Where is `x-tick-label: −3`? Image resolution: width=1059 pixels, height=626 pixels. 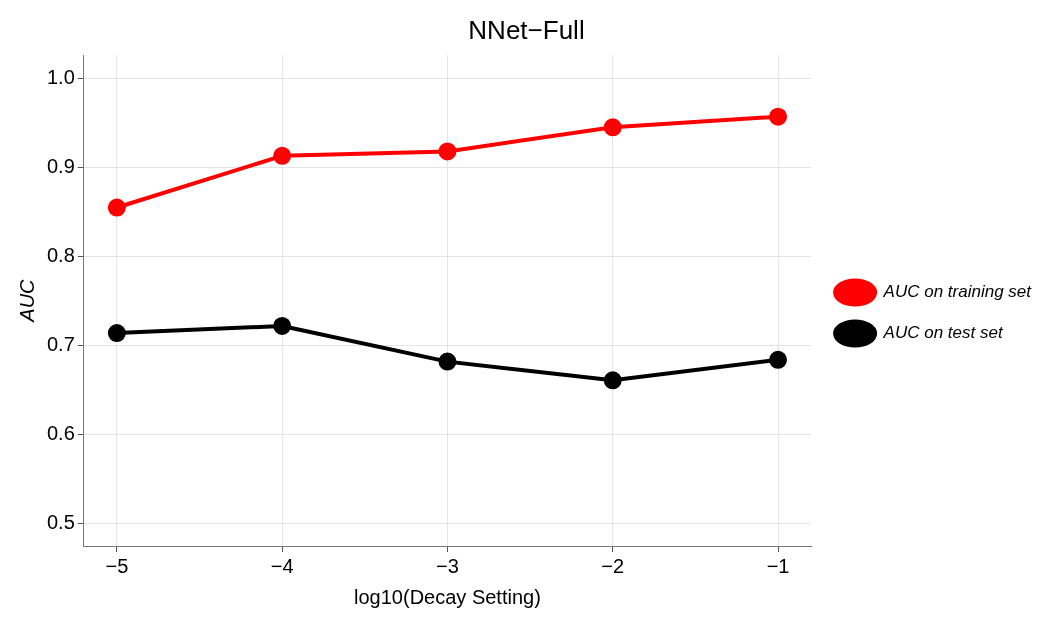 x-tick-label: −3 is located at coordinates (447, 565).